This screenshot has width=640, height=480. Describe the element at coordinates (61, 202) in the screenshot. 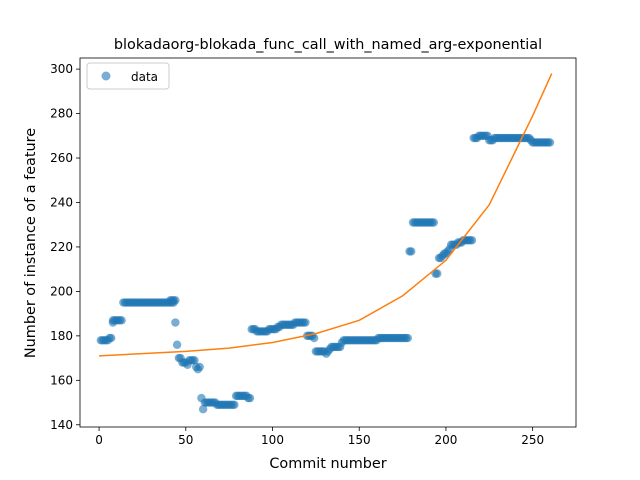

I see `y-tick-label: 240` at that location.